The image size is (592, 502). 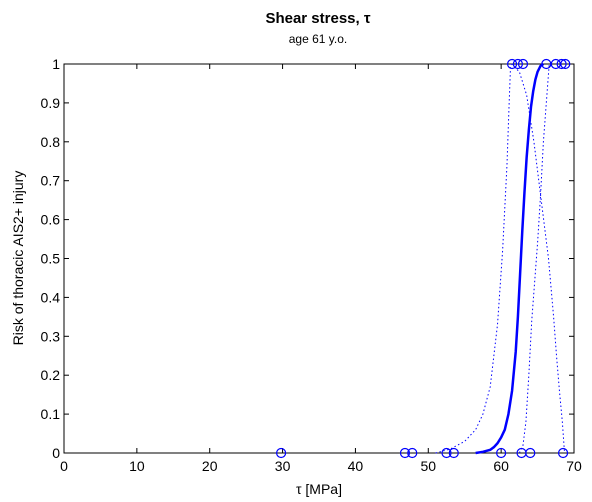 I want to click on y-axis-label: Risk of thoracic AIS2+ injury, so click(x=18, y=258).